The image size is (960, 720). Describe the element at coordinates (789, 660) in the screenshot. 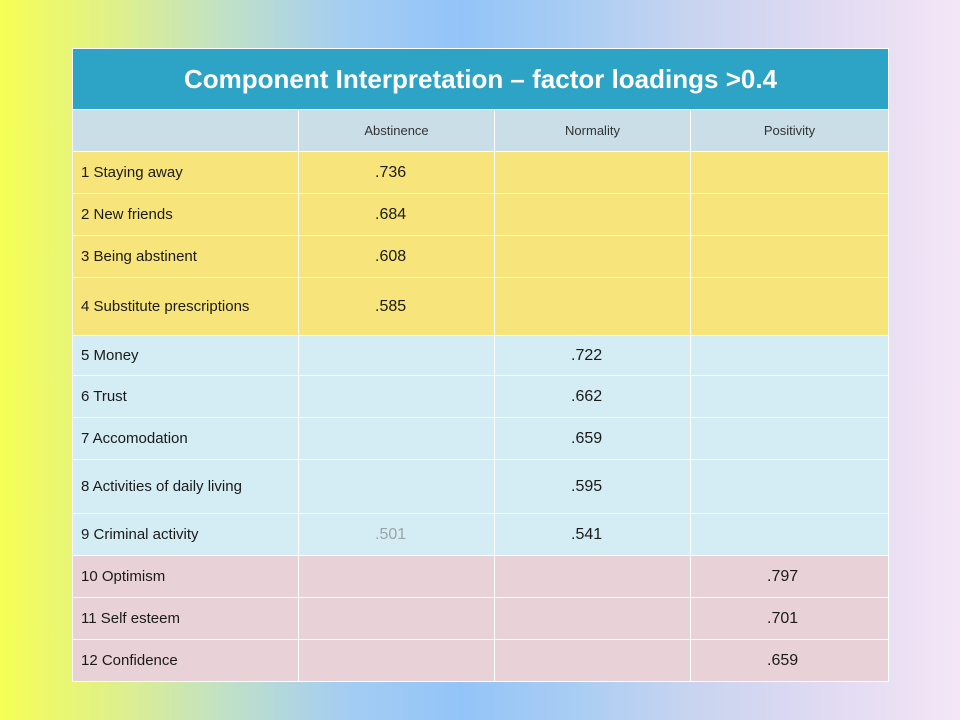

I see `positivity-value: .659` at that location.